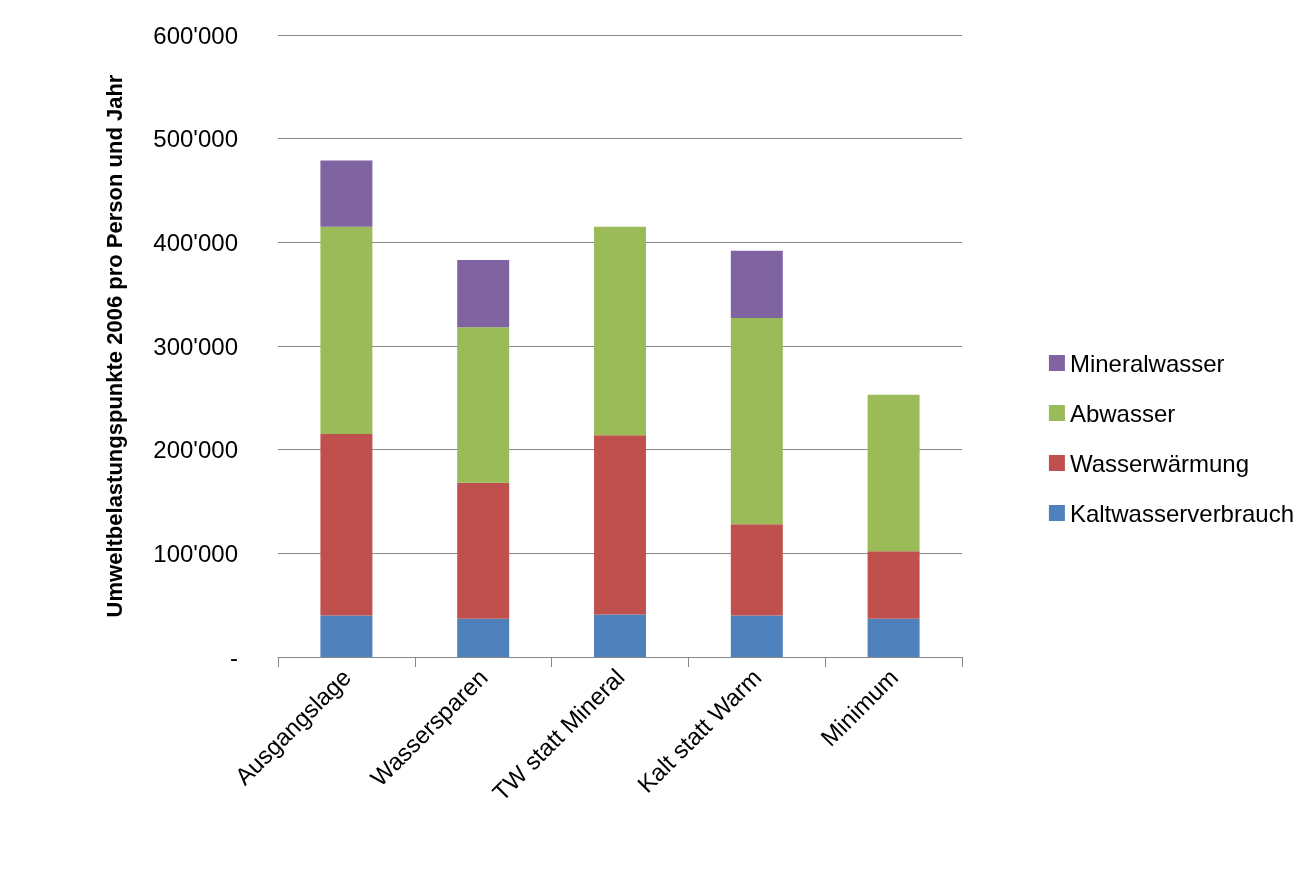 Image resolution: width=1307 pixels, height=876 pixels. What do you see at coordinates (1182, 513) in the screenshot?
I see `legend-label: Kaltwasserverbrauch` at bounding box center [1182, 513].